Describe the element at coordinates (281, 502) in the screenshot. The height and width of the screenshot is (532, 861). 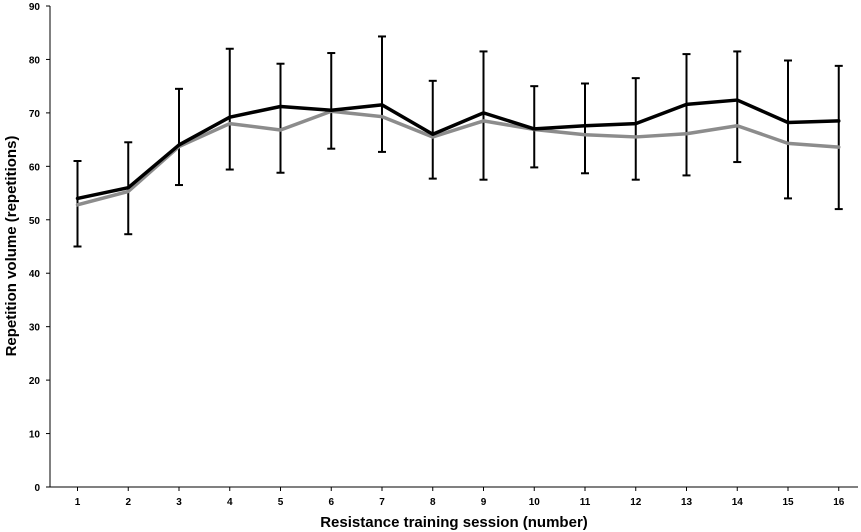
I see `x-tick-label: 5` at that location.